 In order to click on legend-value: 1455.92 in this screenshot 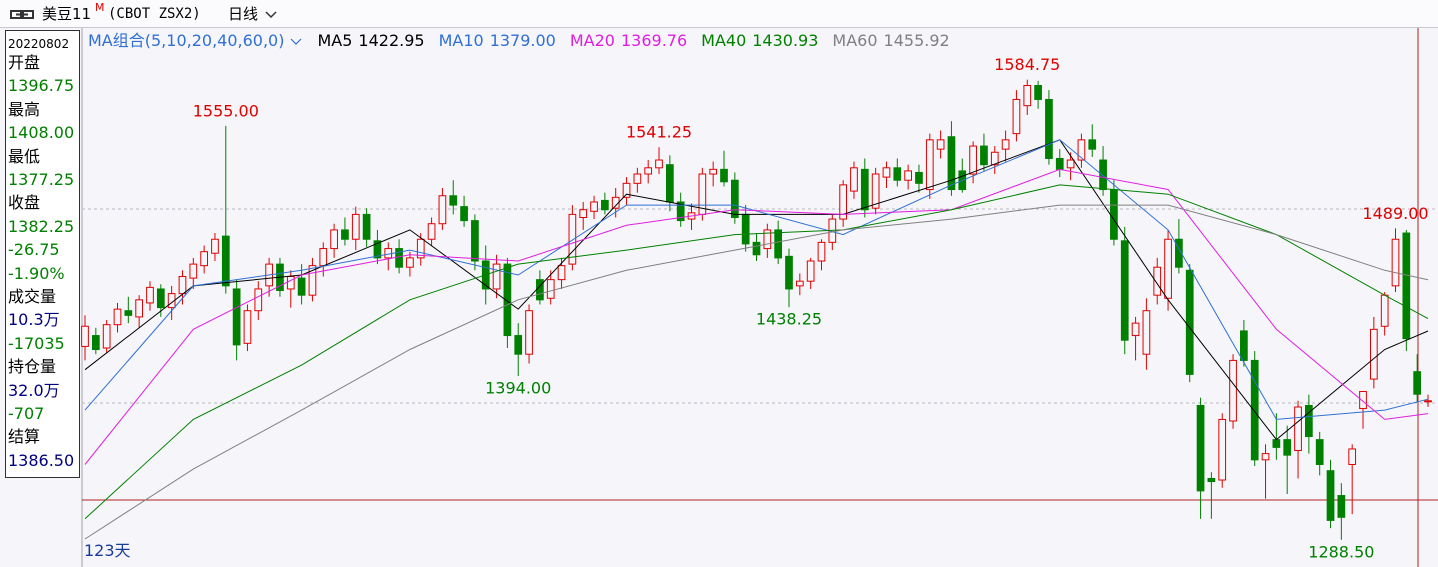, I will do `click(916, 40)`.